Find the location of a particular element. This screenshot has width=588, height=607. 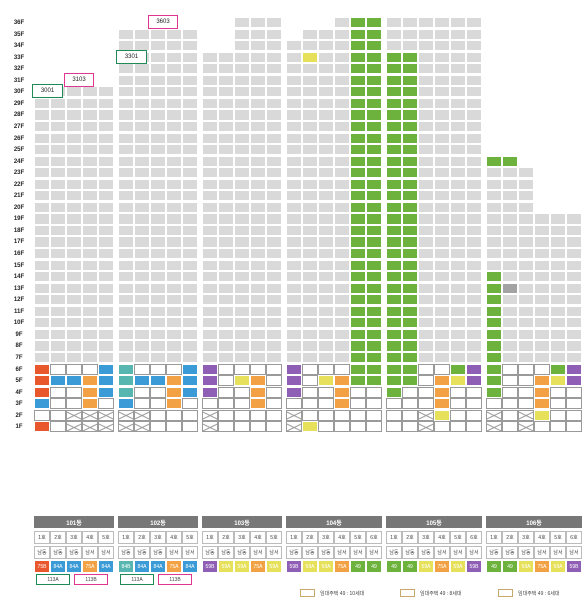

unit-type-cell: 84A is located at coordinates (106, 566).